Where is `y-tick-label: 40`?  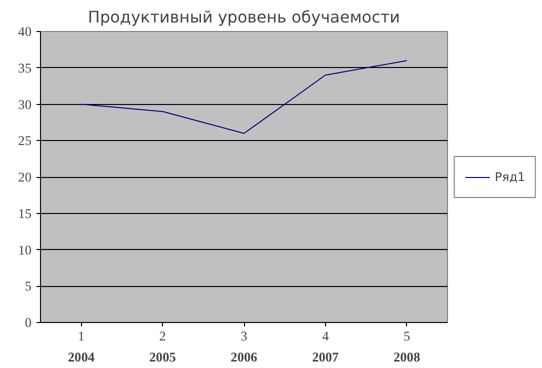 y-tick-label: 40 is located at coordinates (25, 31).